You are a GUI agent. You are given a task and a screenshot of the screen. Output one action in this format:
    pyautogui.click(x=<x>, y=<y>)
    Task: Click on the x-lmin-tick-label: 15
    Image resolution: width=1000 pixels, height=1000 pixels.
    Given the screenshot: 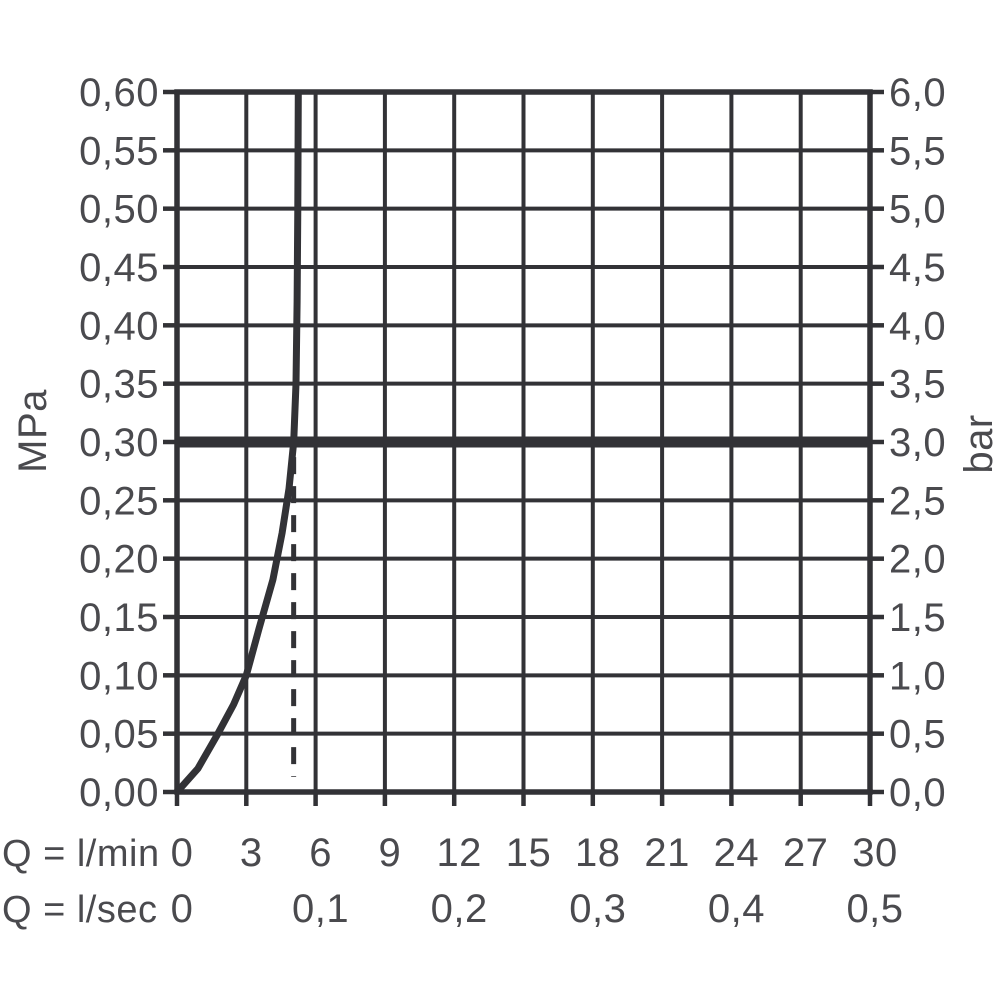 What is the action you would take?
    pyautogui.click(x=529, y=853)
    